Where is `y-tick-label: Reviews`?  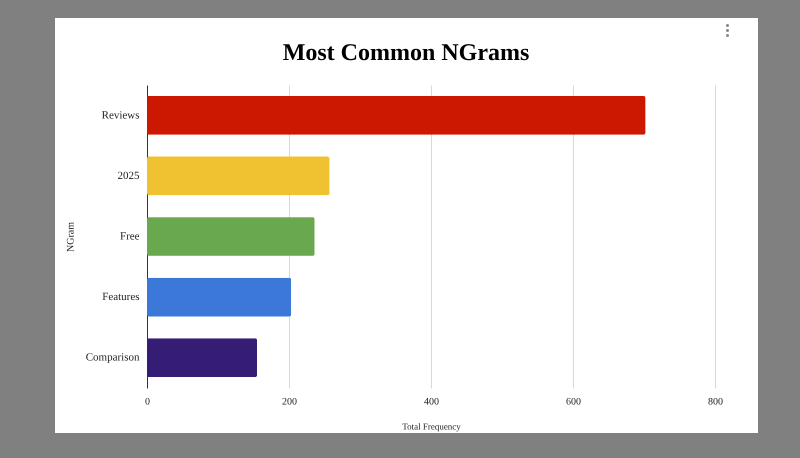 y-tick-label: Reviews is located at coordinates (121, 115).